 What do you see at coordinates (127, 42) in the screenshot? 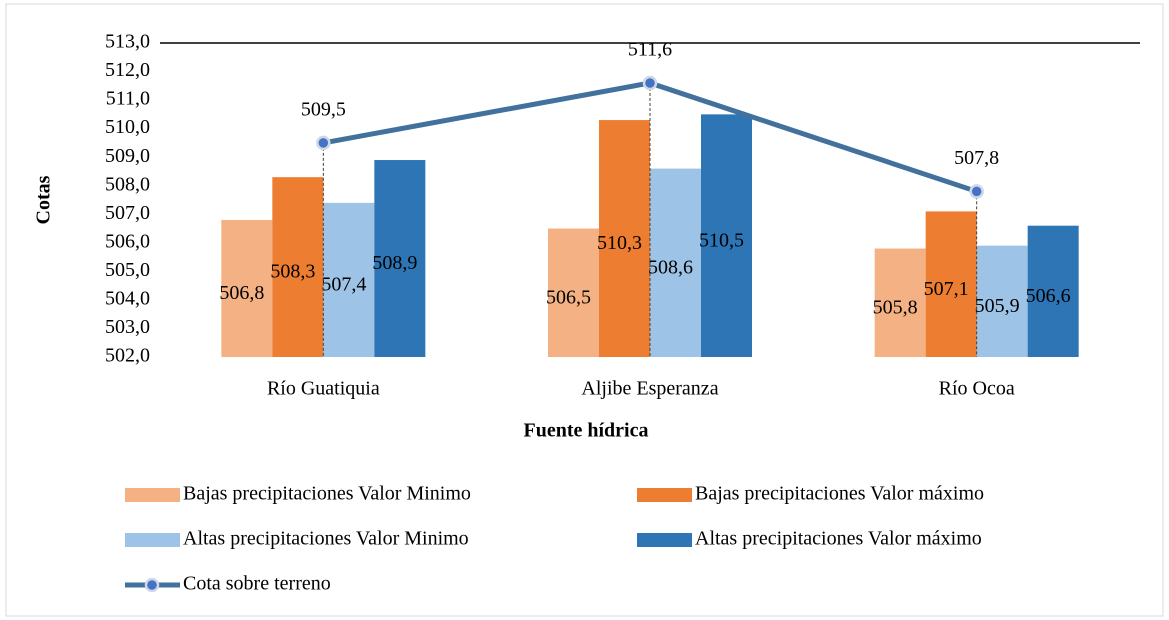
I see `y-tick-label: 513,0` at bounding box center [127, 42].